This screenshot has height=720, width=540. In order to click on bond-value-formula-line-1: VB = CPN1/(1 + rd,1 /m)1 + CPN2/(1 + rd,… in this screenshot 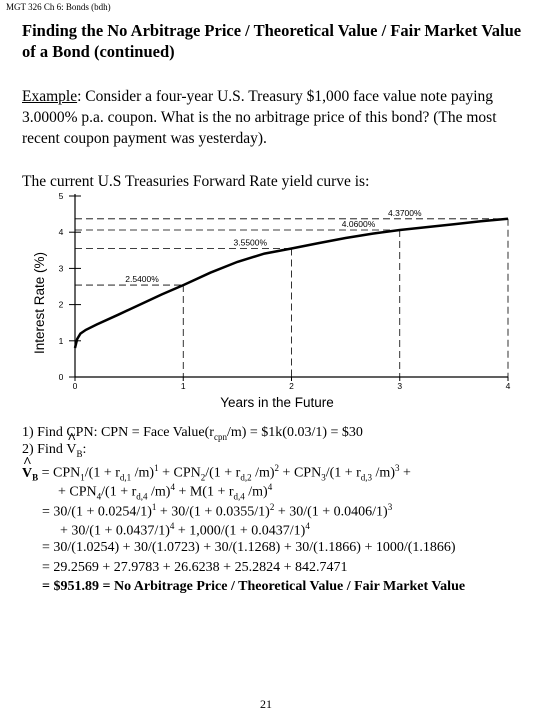, I will do `click(216, 470)`.